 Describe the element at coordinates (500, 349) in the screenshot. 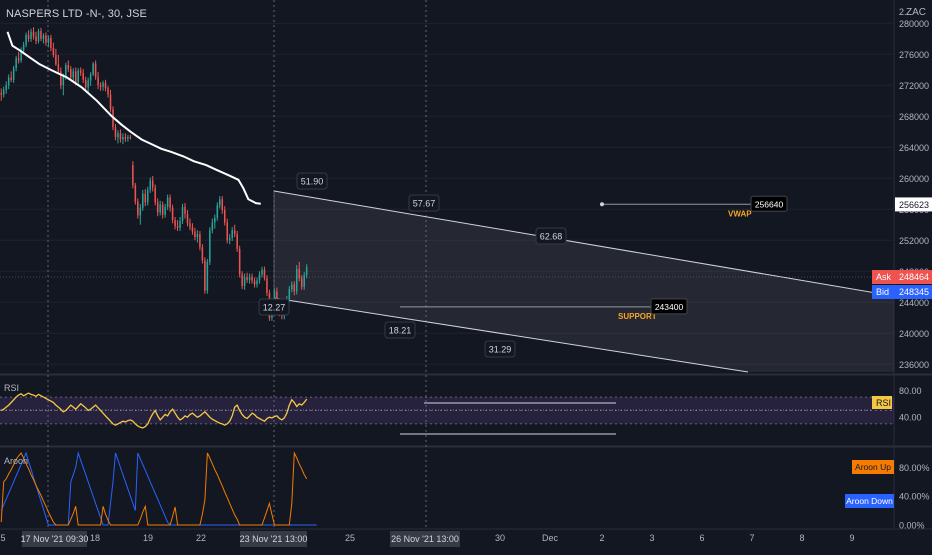

I see `low-annotation-box` at that location.